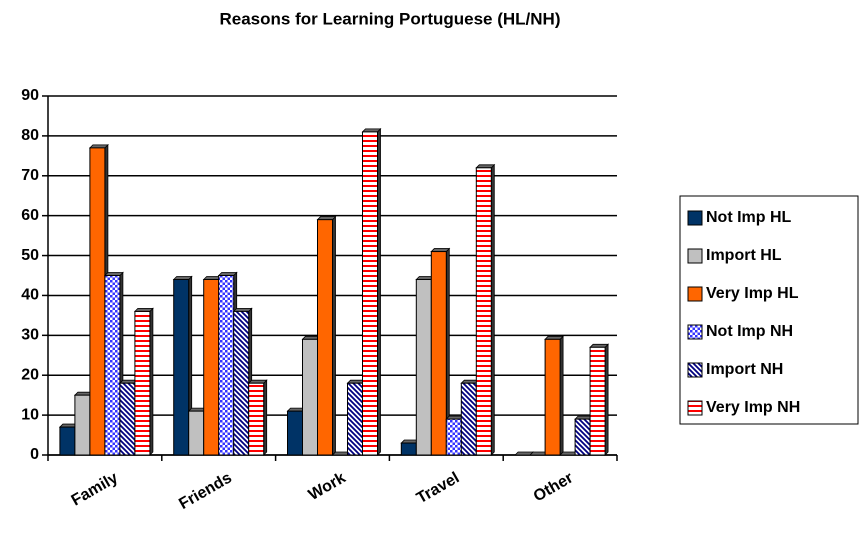 This screenshot has height=544, width=861. I want to click on legend-label: Very Imp NH, so click(753, 407).